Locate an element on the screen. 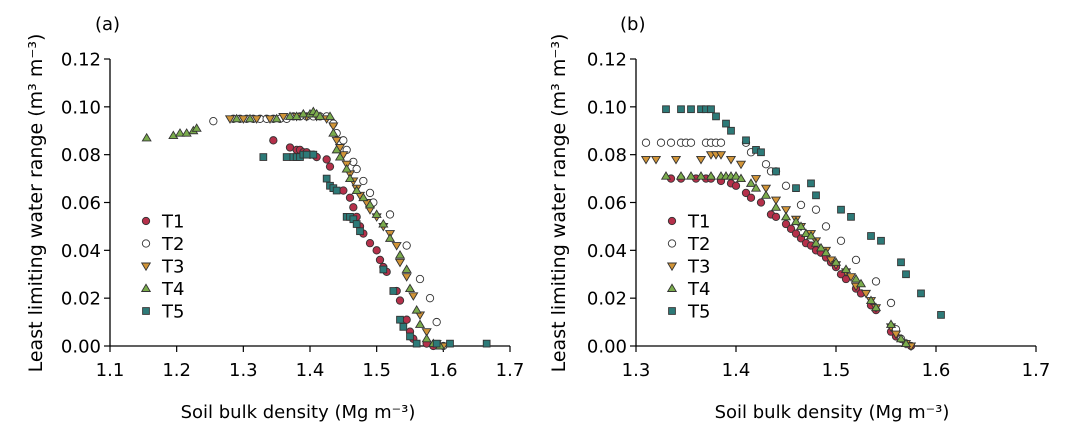  legend-label: T1 is located at coordinates (172, 222).